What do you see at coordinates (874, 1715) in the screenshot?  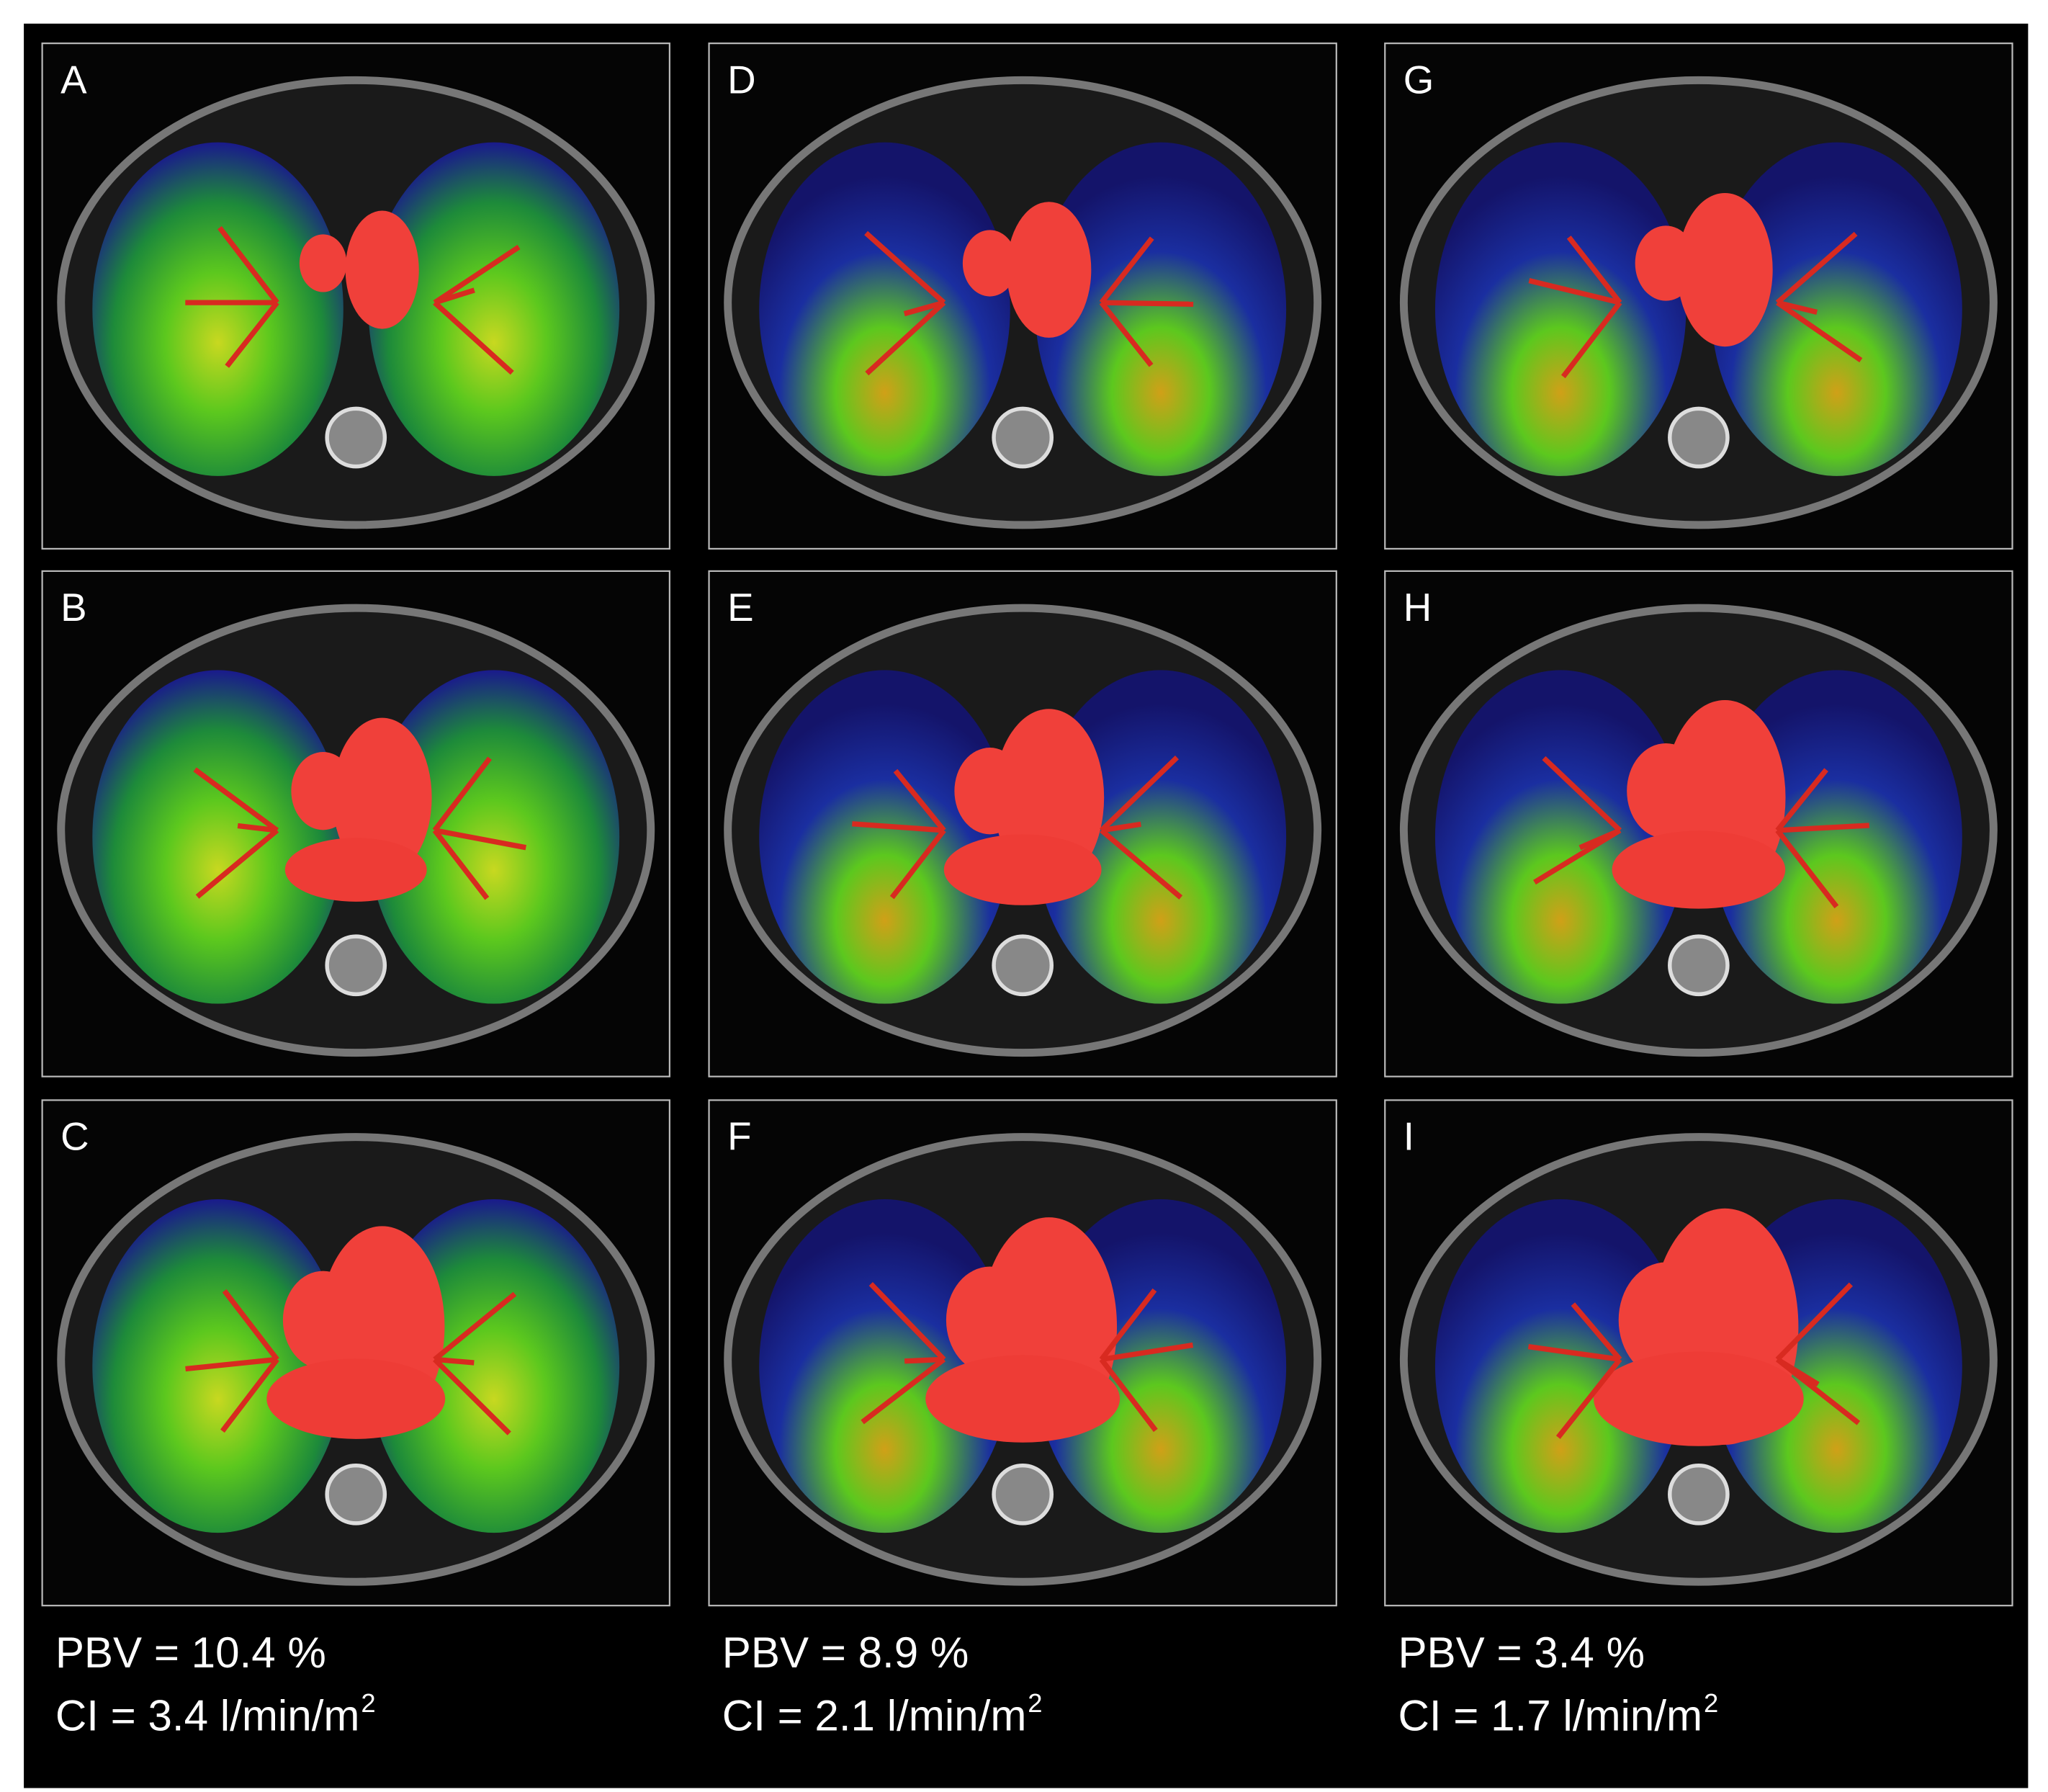 I see `ci-caption: CI = 2.1 l/min/m` at bounding box center [874, 1715].